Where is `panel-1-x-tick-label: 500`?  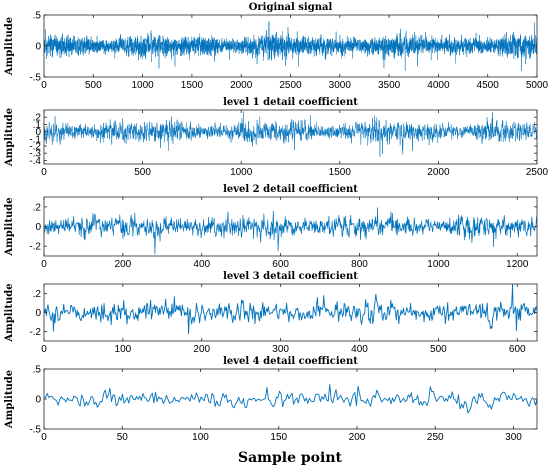 panel-1-x-tick-label: 500 is located at coordinates (93, 85).